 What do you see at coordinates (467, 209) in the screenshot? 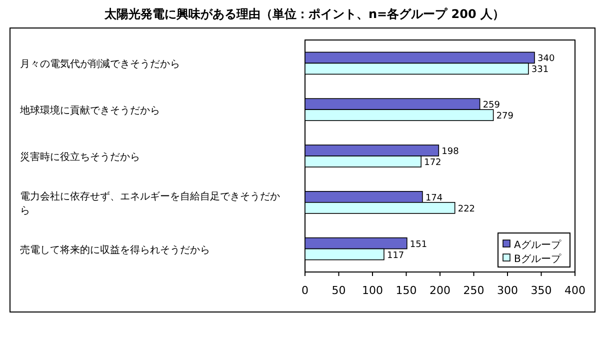
I see `data-label: 222` at bounding box center [467, 209].